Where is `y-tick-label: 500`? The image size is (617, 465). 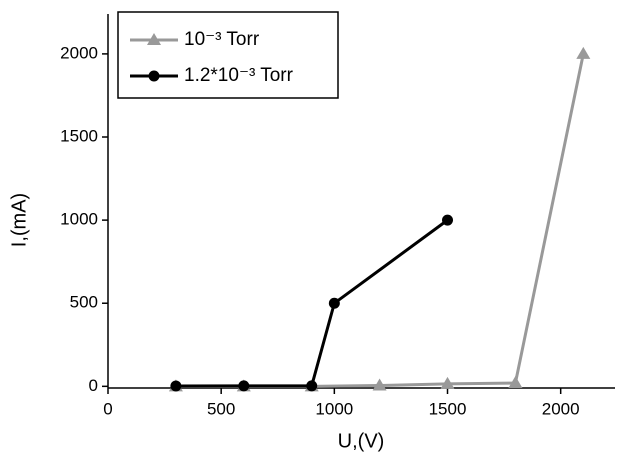 y-tick-label: 500 is located at coordinates (84, 302).